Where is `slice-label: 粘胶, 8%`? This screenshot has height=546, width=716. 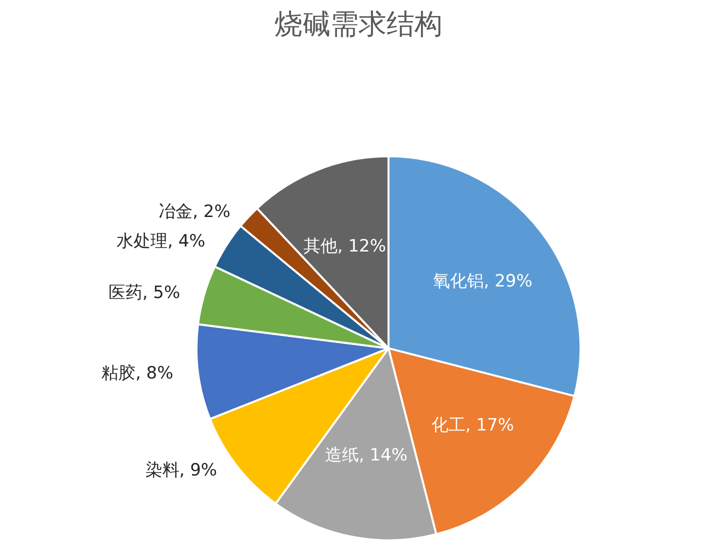
slice-label: 粘胶, 8% is located at coordinates (137, 373).